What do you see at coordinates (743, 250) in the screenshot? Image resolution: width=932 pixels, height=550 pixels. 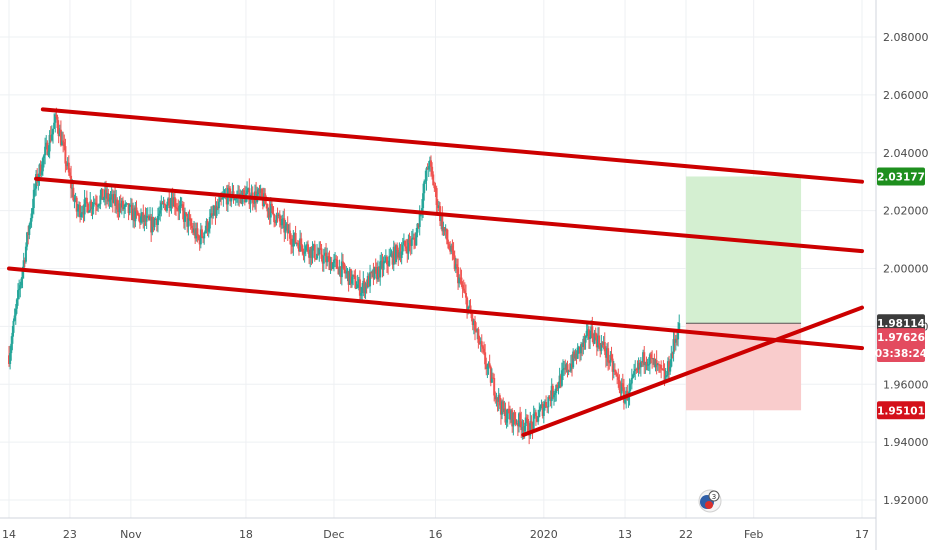 I see `profit-zone` at bounding box center [743, 250].